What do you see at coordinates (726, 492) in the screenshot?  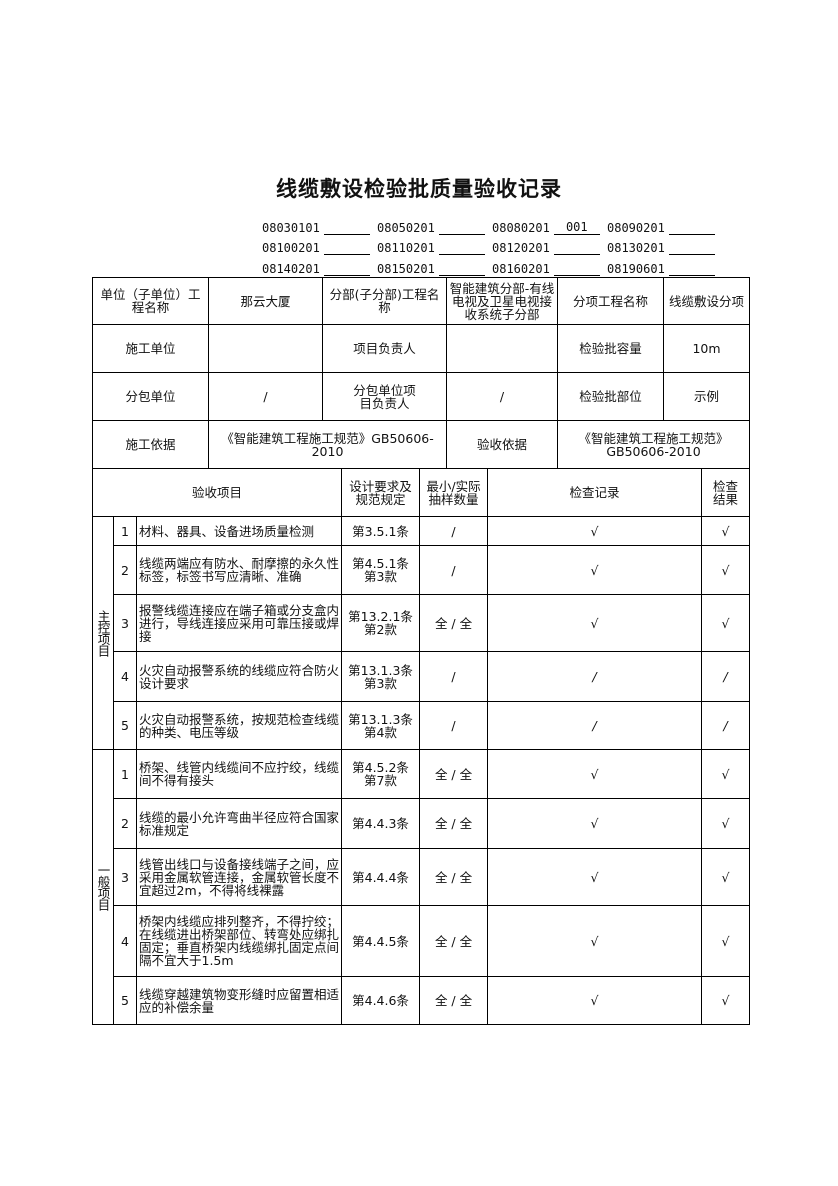 I see `header-result: 检查结果` at bounding box center [726, 492].